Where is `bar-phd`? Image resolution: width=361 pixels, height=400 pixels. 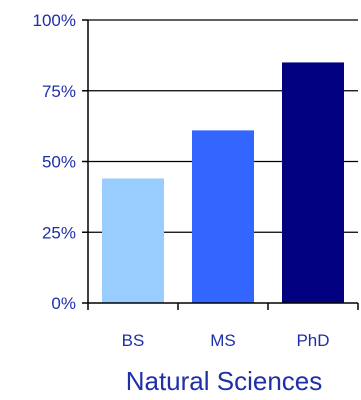
bar-phd is located at coordinates (313, 183).